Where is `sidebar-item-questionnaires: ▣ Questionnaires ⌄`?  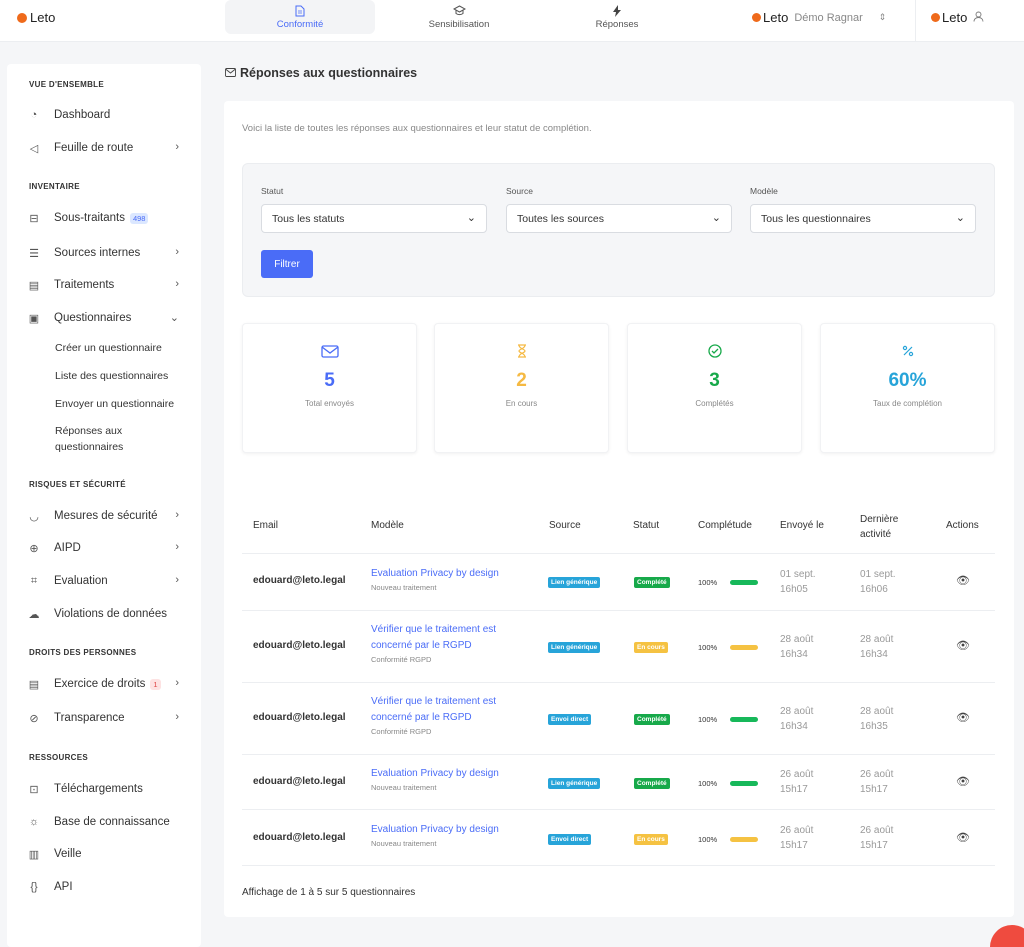
sidebar-item-questionnaires: ▣ Questionnaires ⌄ is located at coordinates (108, 318).